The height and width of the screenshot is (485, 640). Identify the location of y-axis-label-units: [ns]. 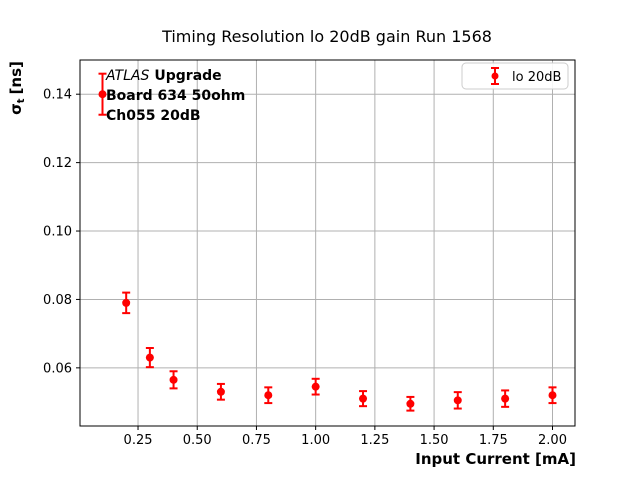
(16, 77).